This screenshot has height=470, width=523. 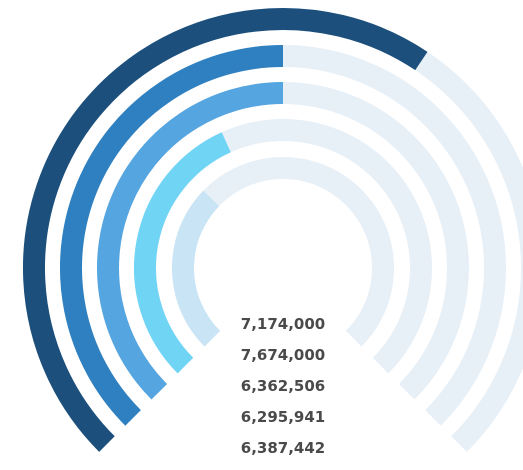 What do you see at coordinates (283, 324) in the screenshot?
I see `value-label-1: 7,174,000` at bounding box center [283, 324].